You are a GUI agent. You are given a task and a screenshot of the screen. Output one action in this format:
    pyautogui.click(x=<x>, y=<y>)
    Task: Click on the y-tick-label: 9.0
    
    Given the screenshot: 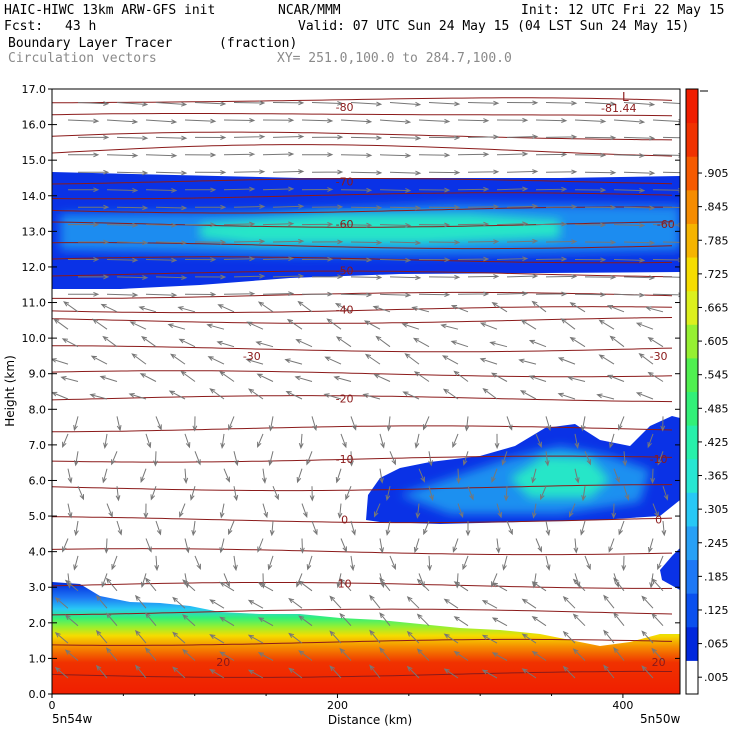 What is the action you would take?
    pyautogui.click(x=38, y=374)
    